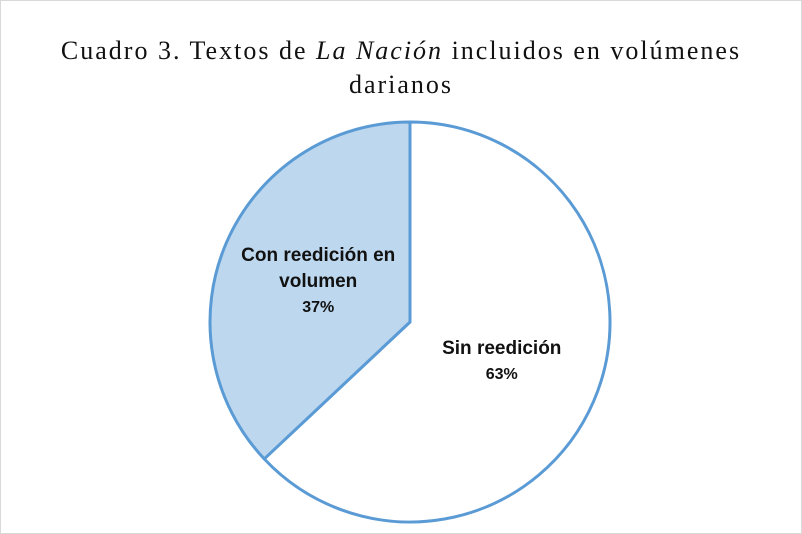  I want to click on title-part: incluidos en volúmenes darianos, so click(545, 67).